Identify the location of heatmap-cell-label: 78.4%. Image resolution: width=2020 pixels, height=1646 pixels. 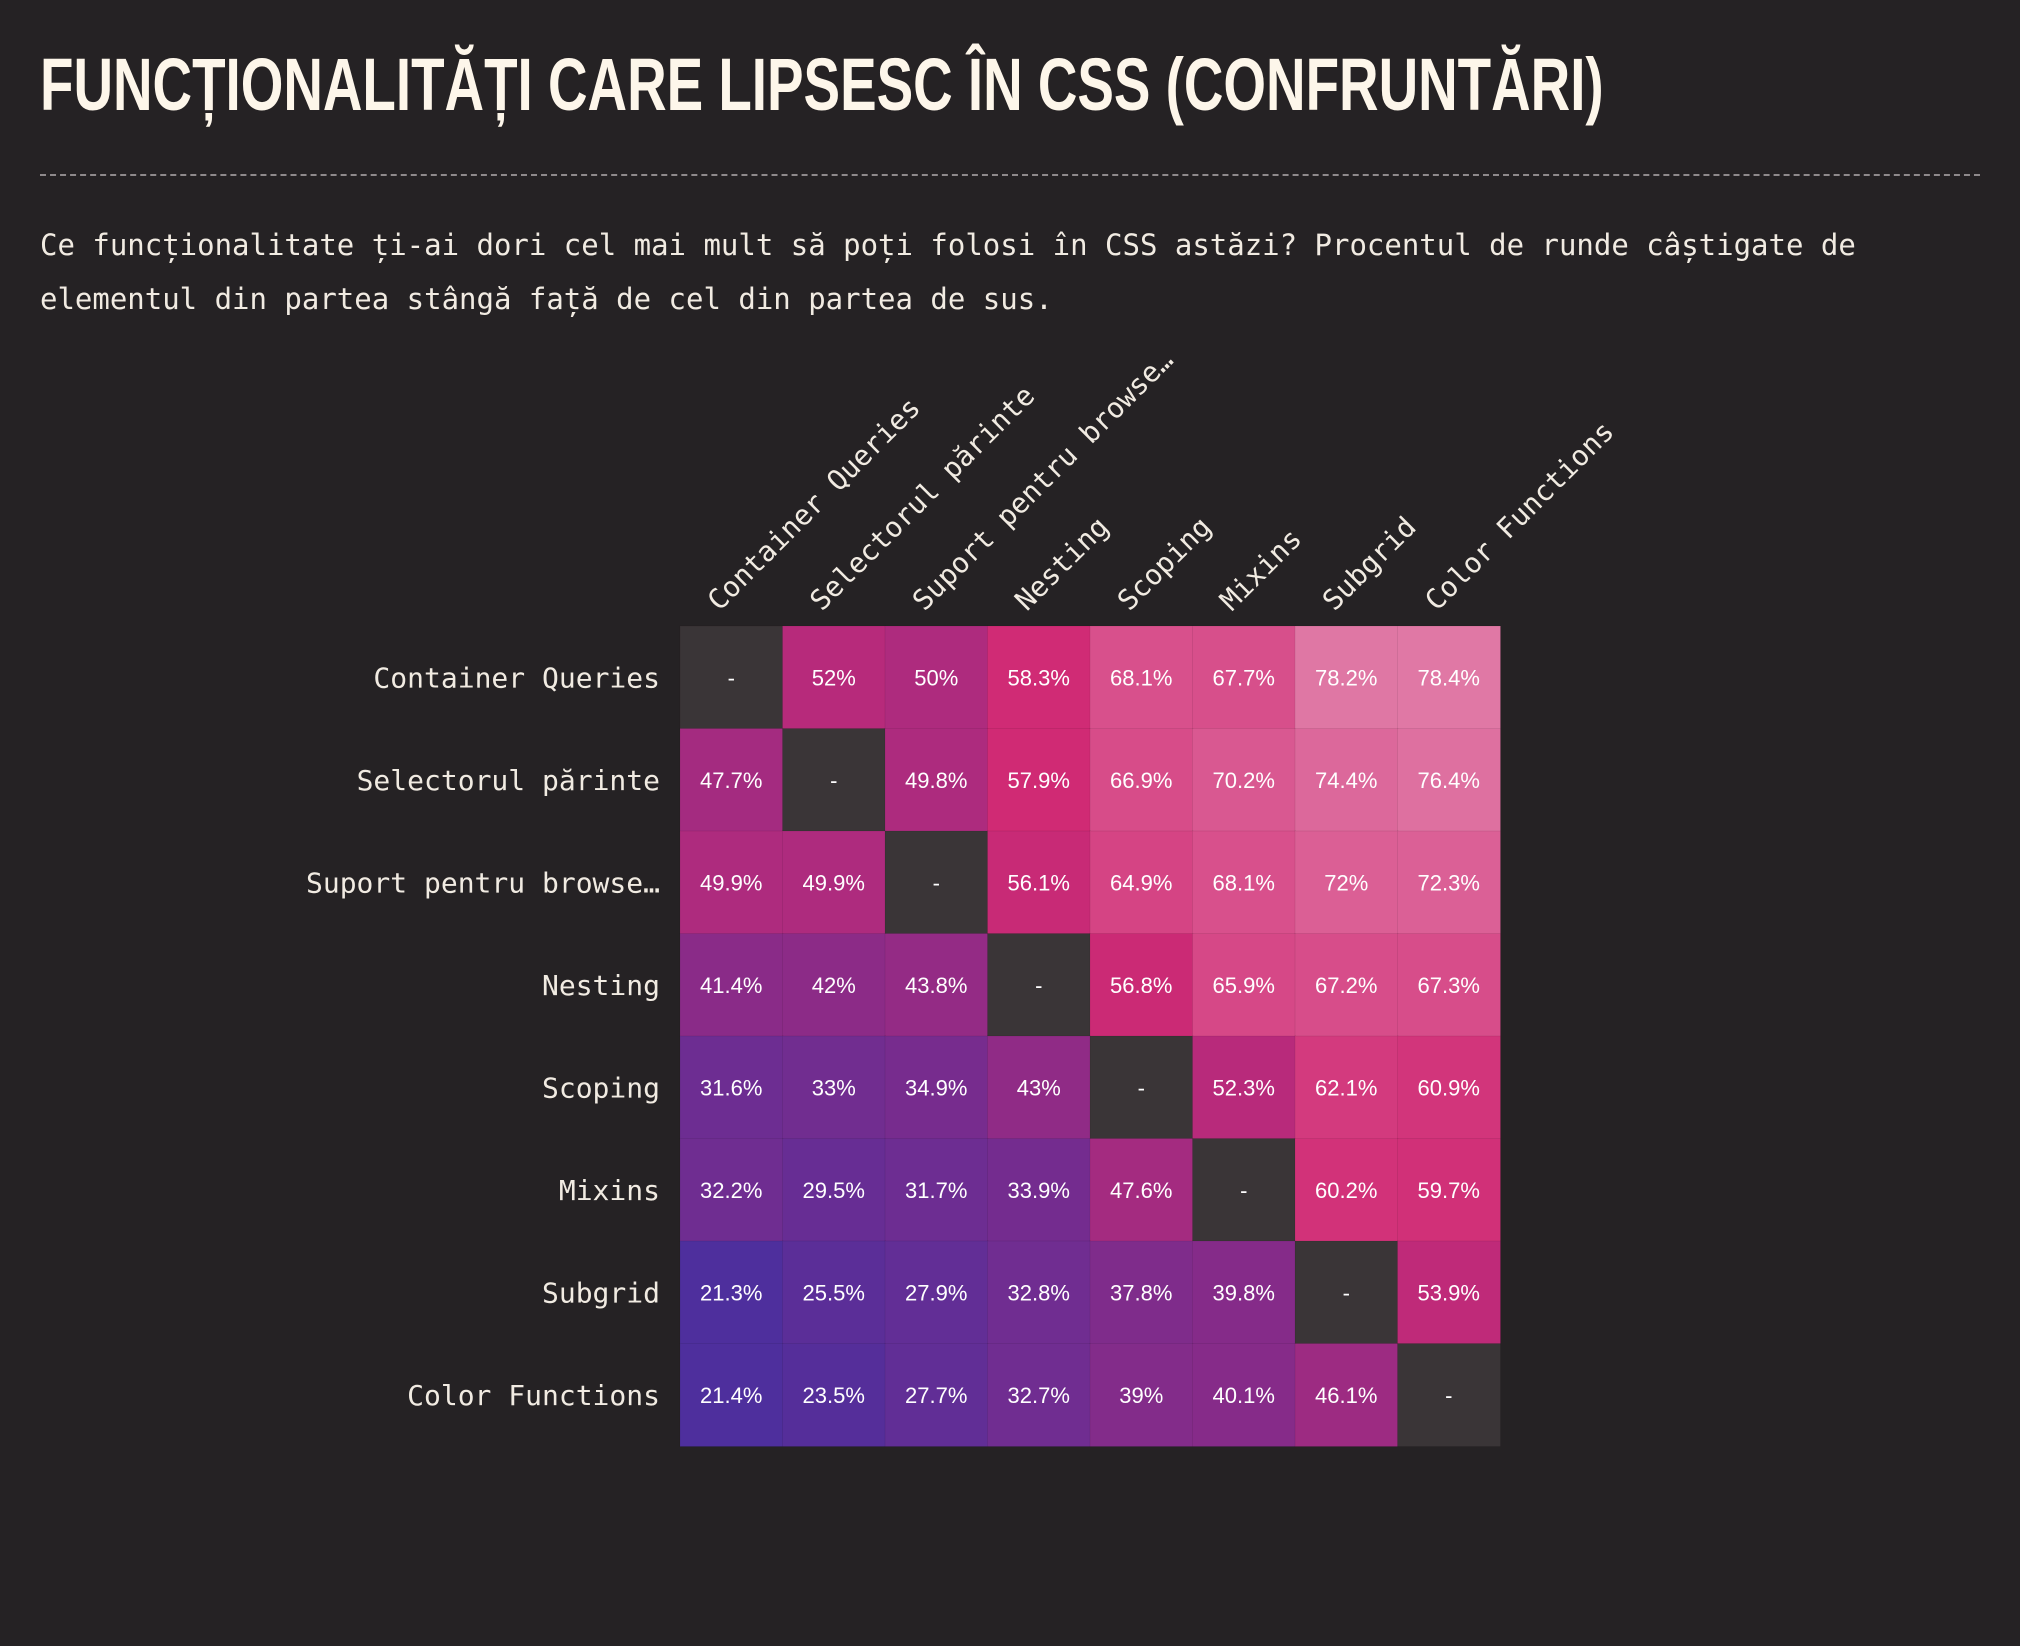
(1449, 677).